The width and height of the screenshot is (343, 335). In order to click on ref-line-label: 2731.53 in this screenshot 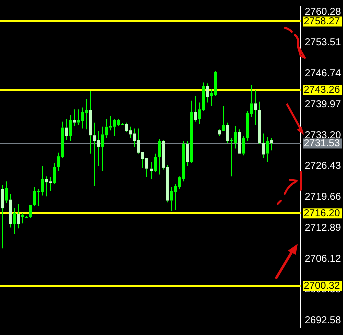, I will do `click(322, 144)`.